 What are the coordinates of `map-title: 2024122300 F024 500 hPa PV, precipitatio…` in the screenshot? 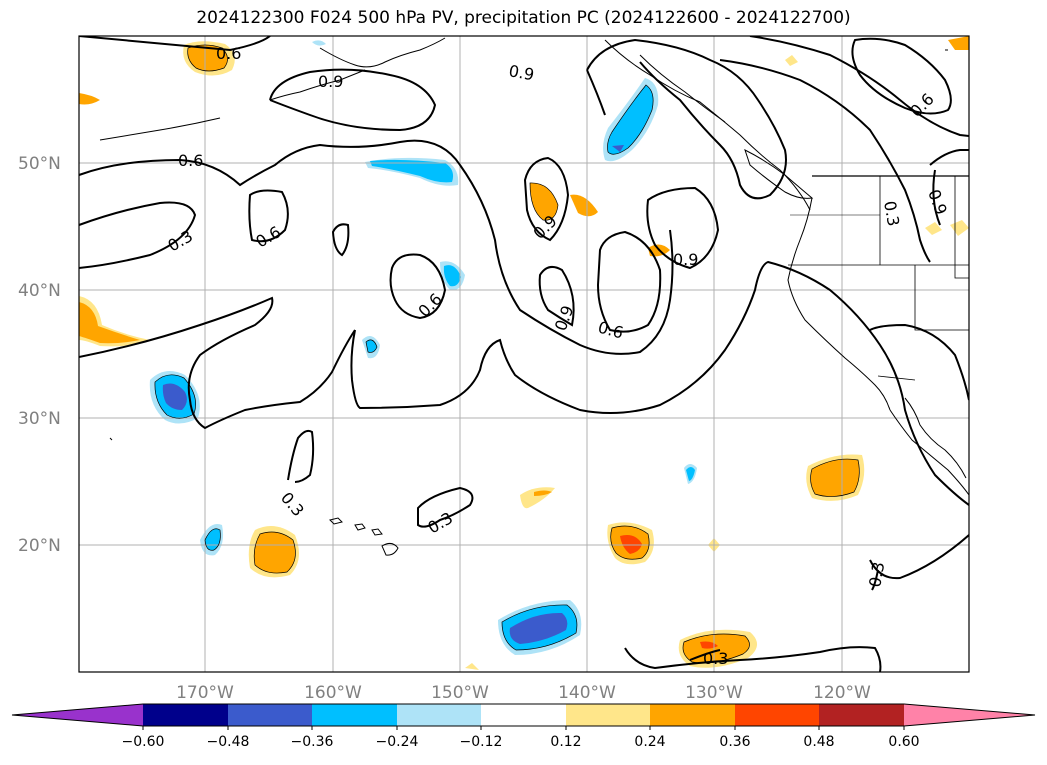 It's located at (523, 18).